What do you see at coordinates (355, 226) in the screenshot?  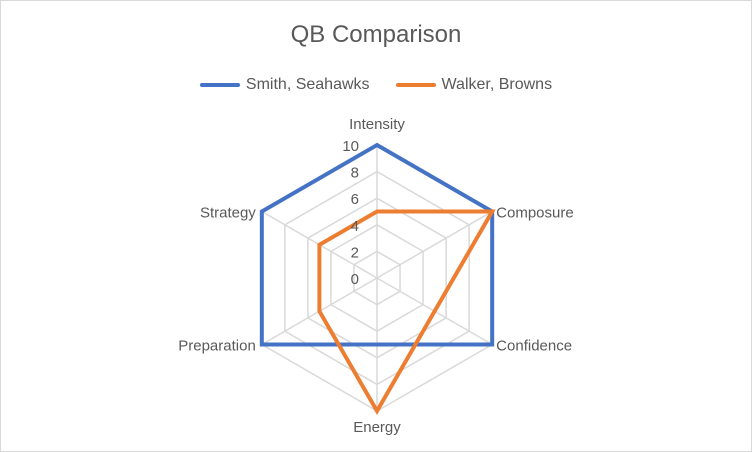 I see `r-tick-label-4: 4` at bounding box center [355, 226].